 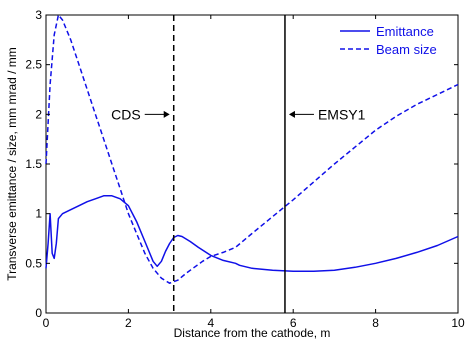 What do you see at coordinates (38, 214) in the screenshot?
I see `y-tick-label: 1` at bounding box center [38, 214].